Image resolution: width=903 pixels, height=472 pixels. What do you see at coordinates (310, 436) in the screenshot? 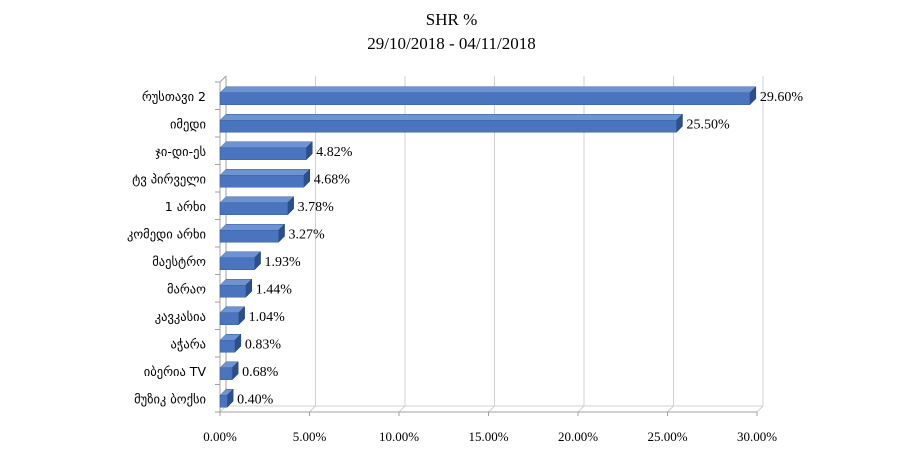
I see `x-tick-label: 5.00%` at bounding box center [310, 436].